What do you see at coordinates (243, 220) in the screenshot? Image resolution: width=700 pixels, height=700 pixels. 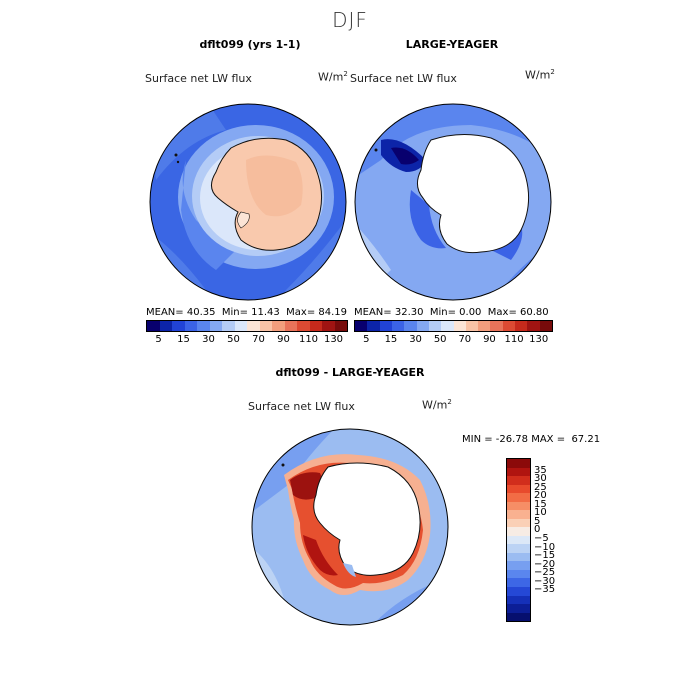 I see `ice-shelf` at bounding box center [243, 220].